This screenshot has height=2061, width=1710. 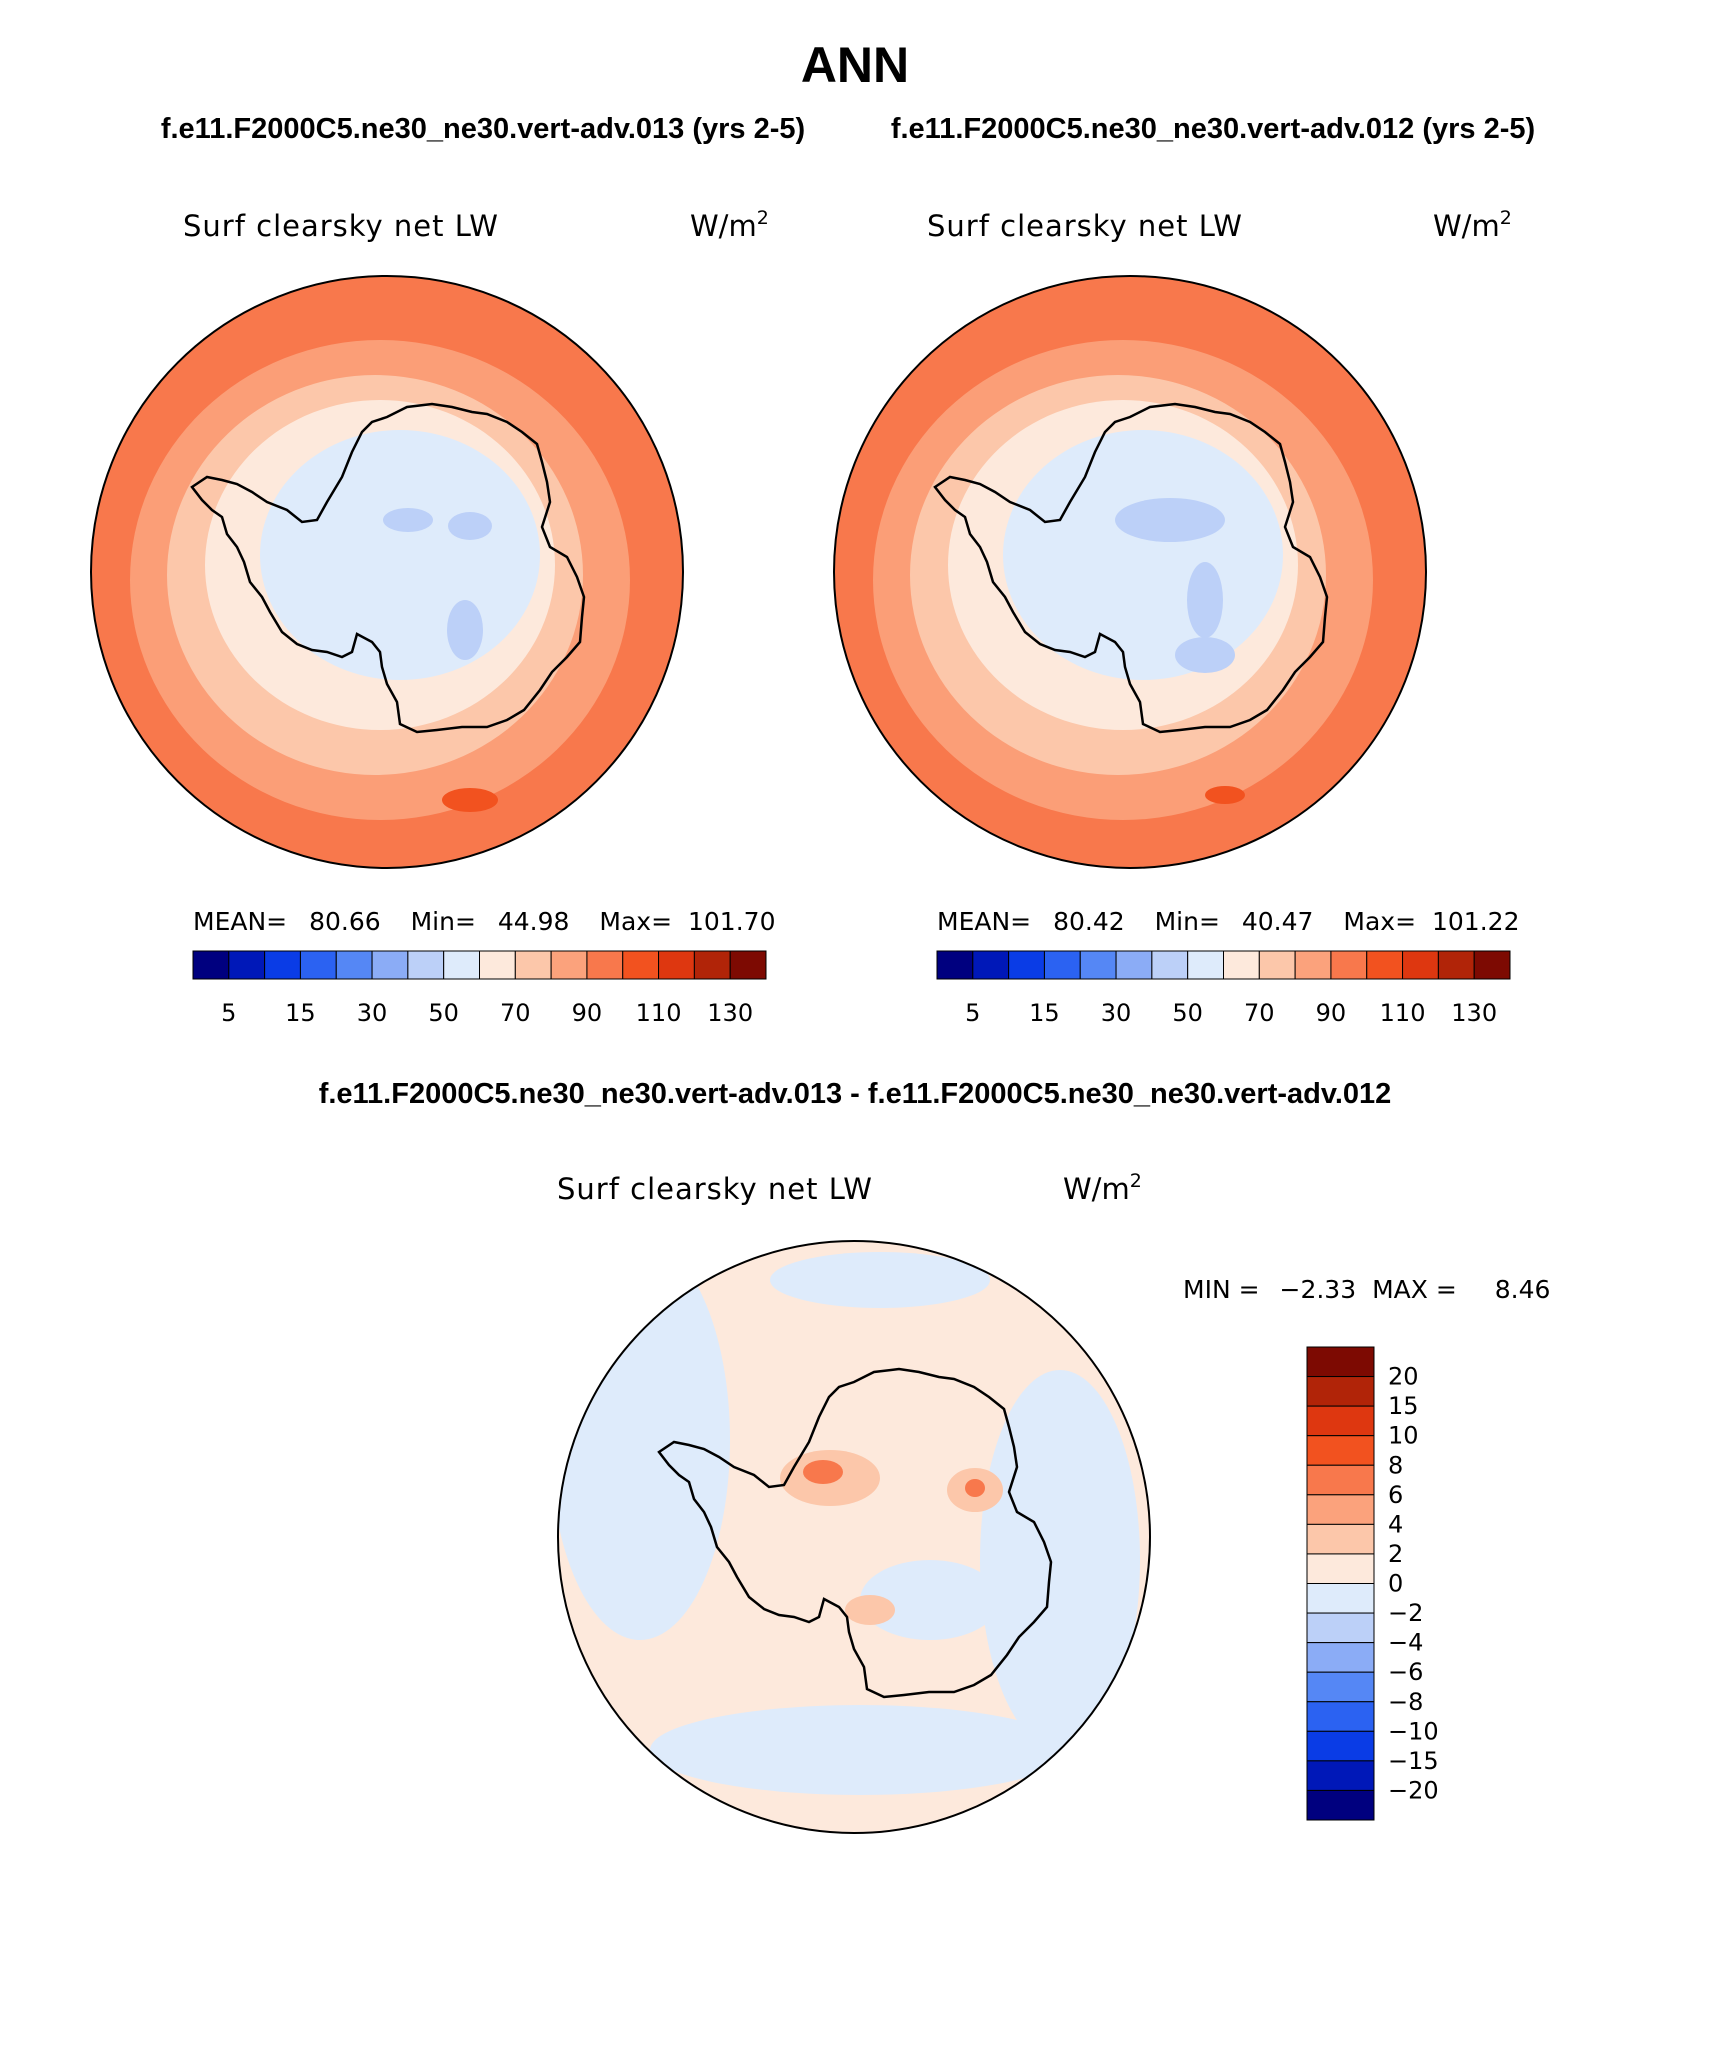 What do you see at coordinates (854, 1537) in the screenshot?
I see `map3-border` at bounding box center [854, 1537].